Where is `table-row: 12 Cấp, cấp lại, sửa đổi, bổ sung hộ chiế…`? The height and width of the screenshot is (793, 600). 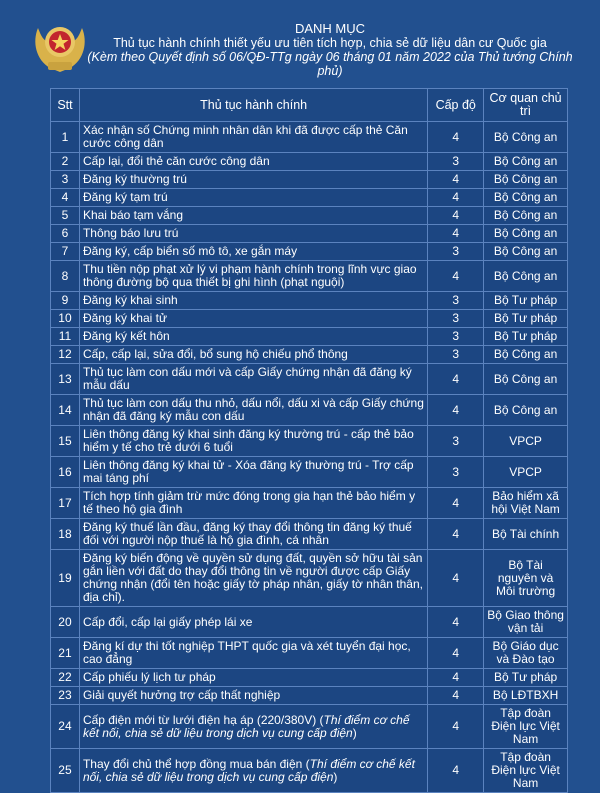
table-row: 12 Cấp, cấp lại, sửa đổi, bổ sung hộ chiế… is located at coordinates (309, 354).